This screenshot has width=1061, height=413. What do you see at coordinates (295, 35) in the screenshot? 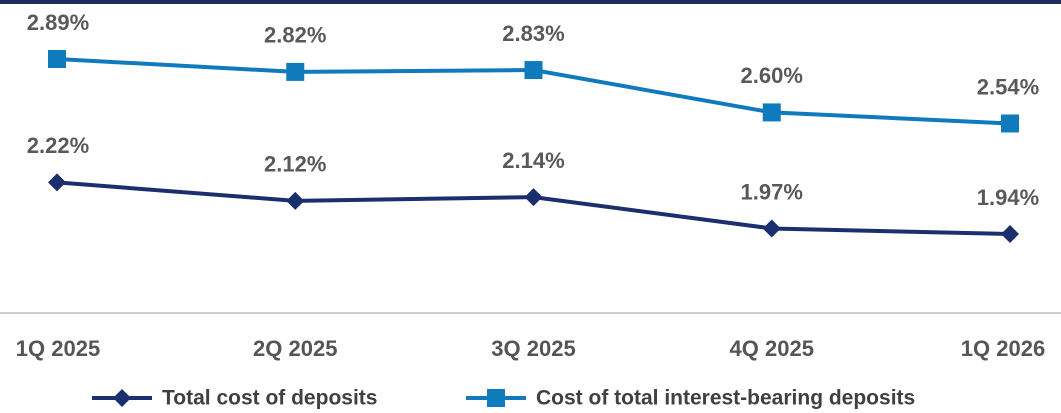
I see `data-label: 2.82%` at bounding box center [295, 35].